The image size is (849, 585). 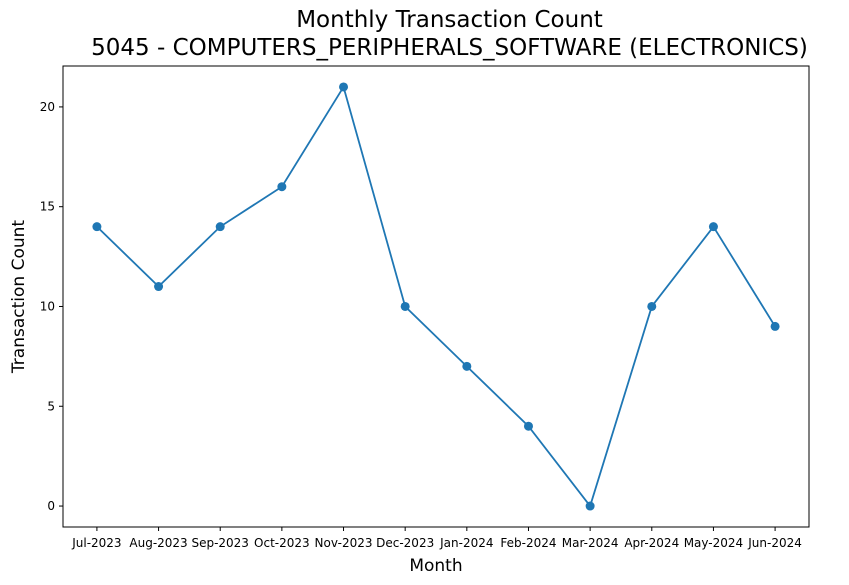 What do you see at coordinates (47, 306) in the screenshot?
I see `y-tick-label: 10` at bounding box center [47, 306].